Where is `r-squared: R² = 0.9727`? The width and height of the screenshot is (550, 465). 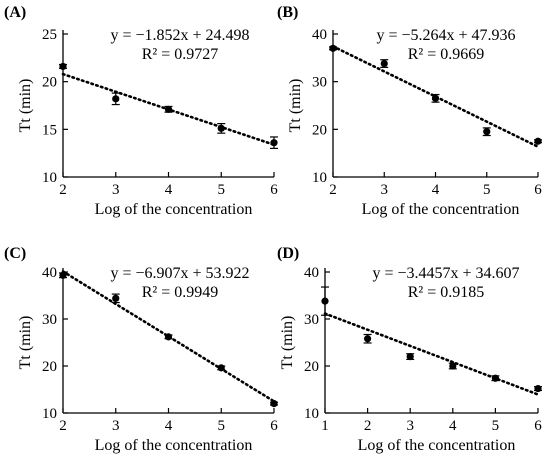 r-squared: R² = 0.9727 is located at coordinates (180, 54).